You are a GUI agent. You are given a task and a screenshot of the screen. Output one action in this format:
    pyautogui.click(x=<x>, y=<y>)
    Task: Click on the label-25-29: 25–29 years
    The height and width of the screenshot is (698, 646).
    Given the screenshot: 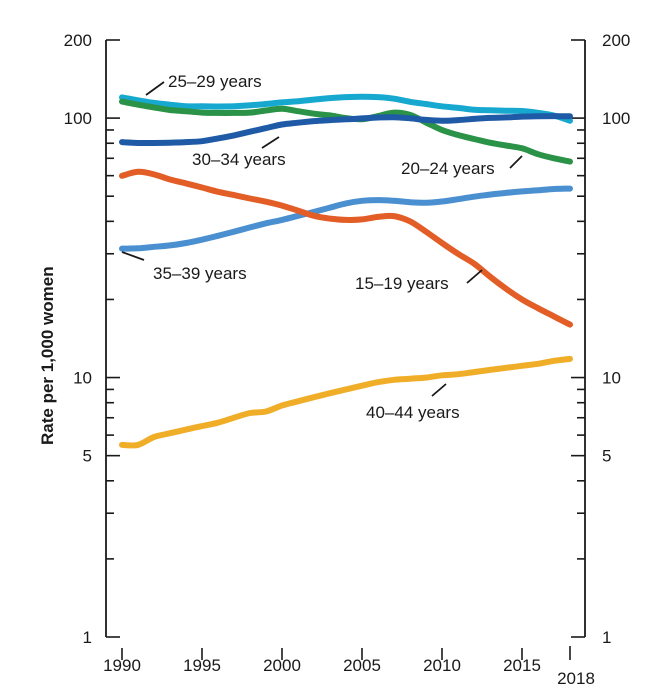 What is the action you would take?
    pyautogui.click(x=215, y=81)
    